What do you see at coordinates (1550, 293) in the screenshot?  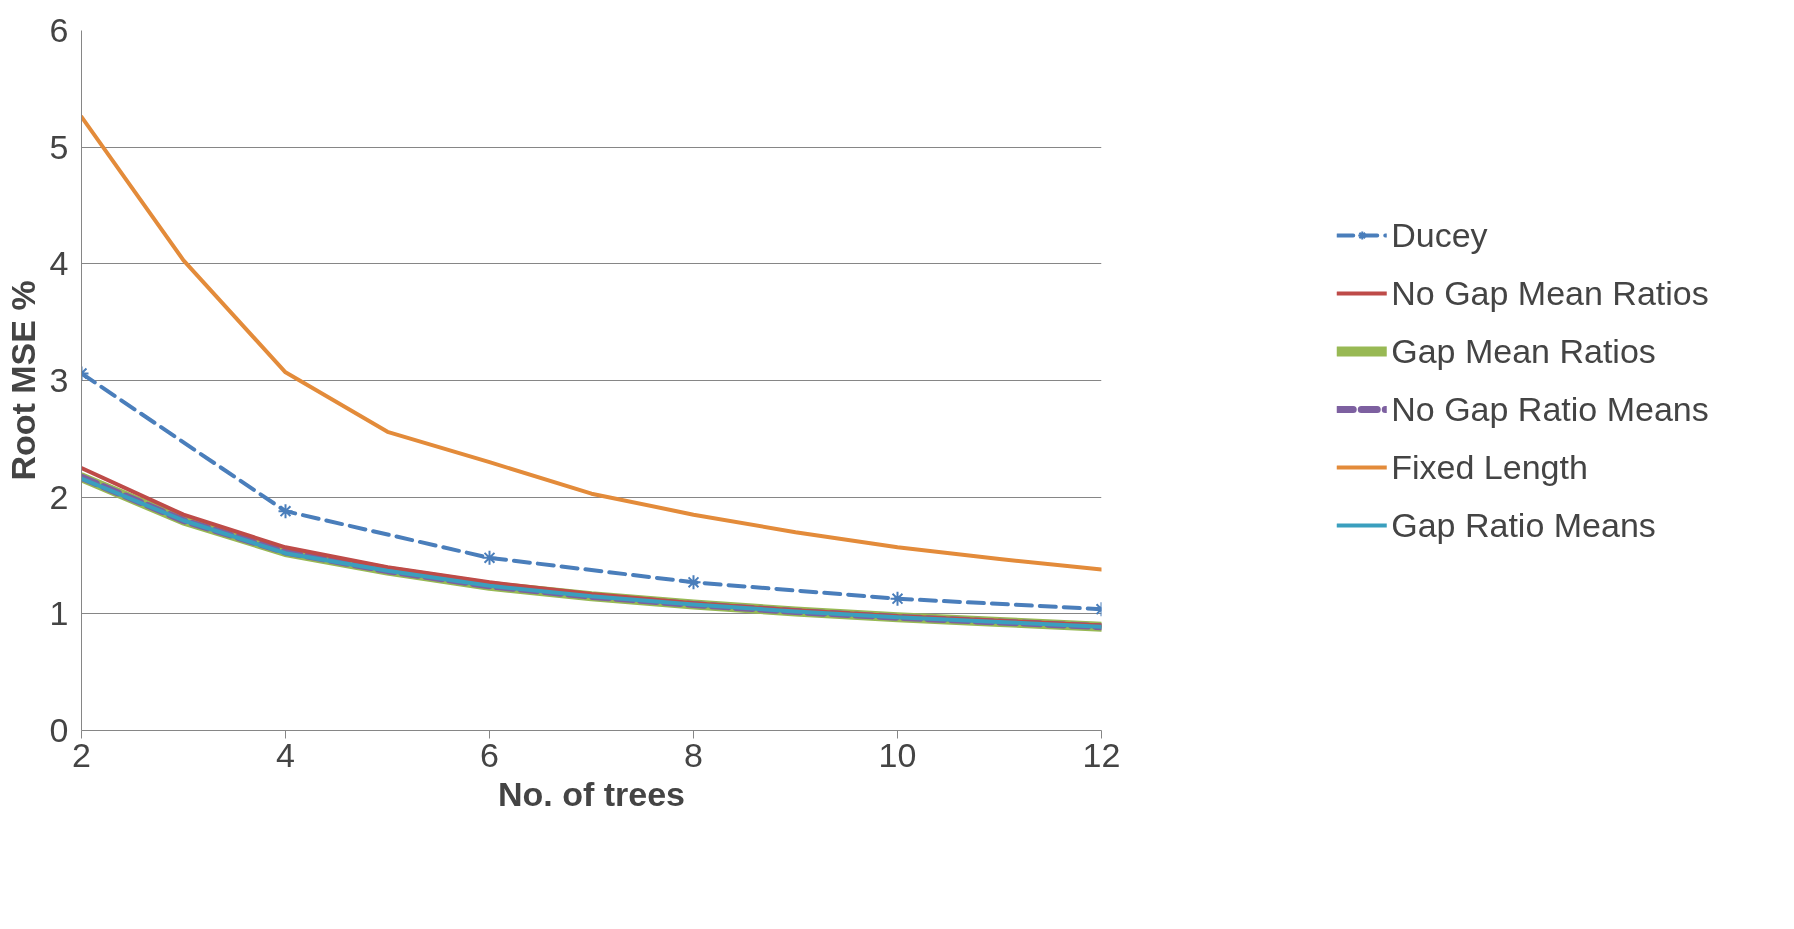 I see `legend-label: No Gap Mean Ratios` at bounding box center [1550, 293].